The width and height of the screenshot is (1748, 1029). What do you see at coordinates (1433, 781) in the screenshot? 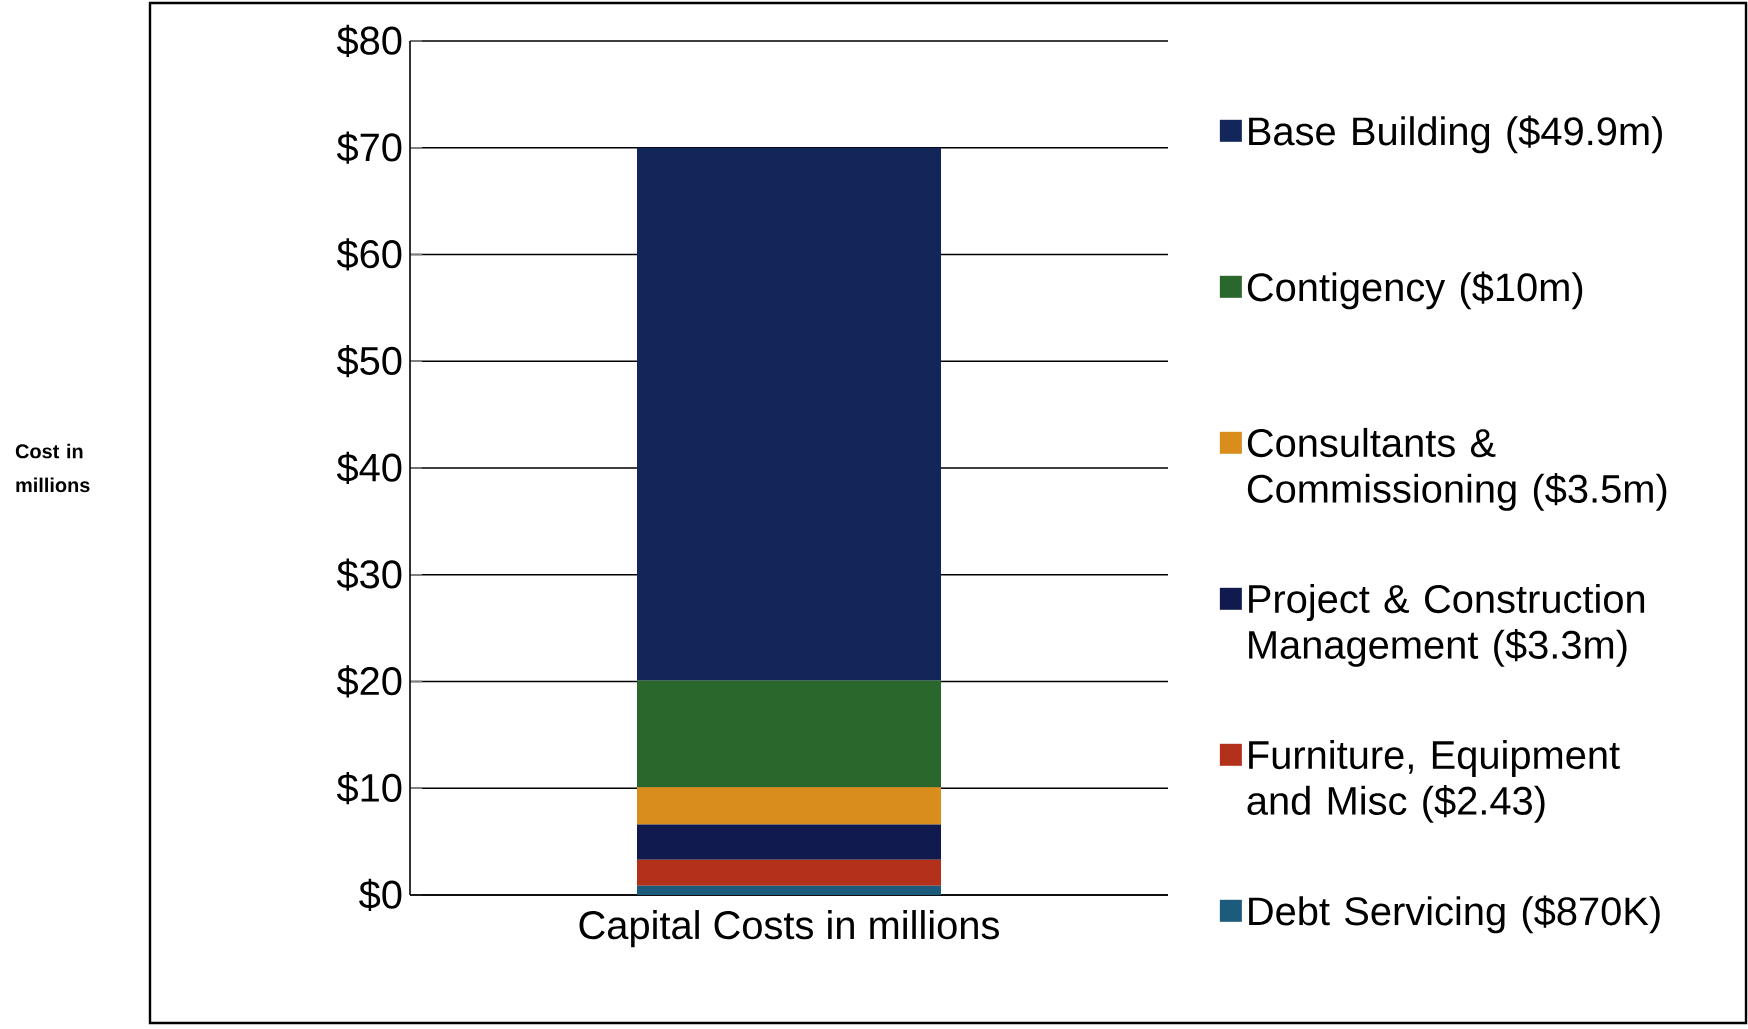
I see `legend-label: Furniture, Equipment and Misc ($2.43)` at bounding box center [1433, 781].